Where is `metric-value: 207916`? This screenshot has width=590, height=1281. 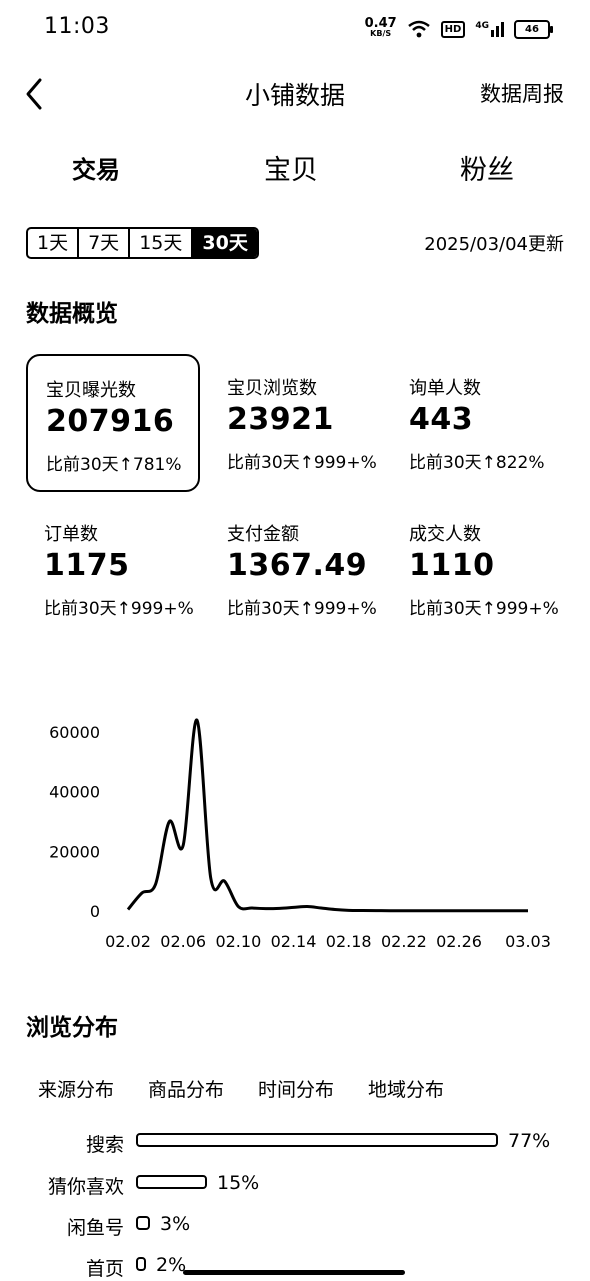
metric-value: 207916 is located at coordinates (110, 421).